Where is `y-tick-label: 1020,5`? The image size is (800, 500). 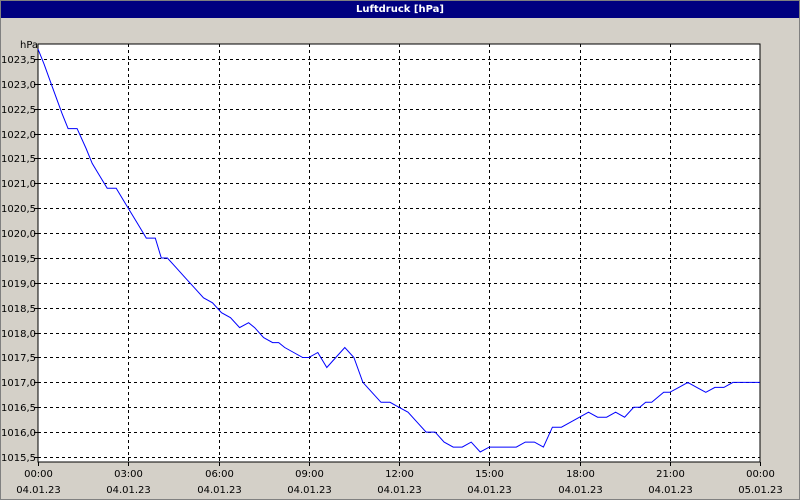
y-tick-label: 1020,5 is located at coordinates (18, 209).